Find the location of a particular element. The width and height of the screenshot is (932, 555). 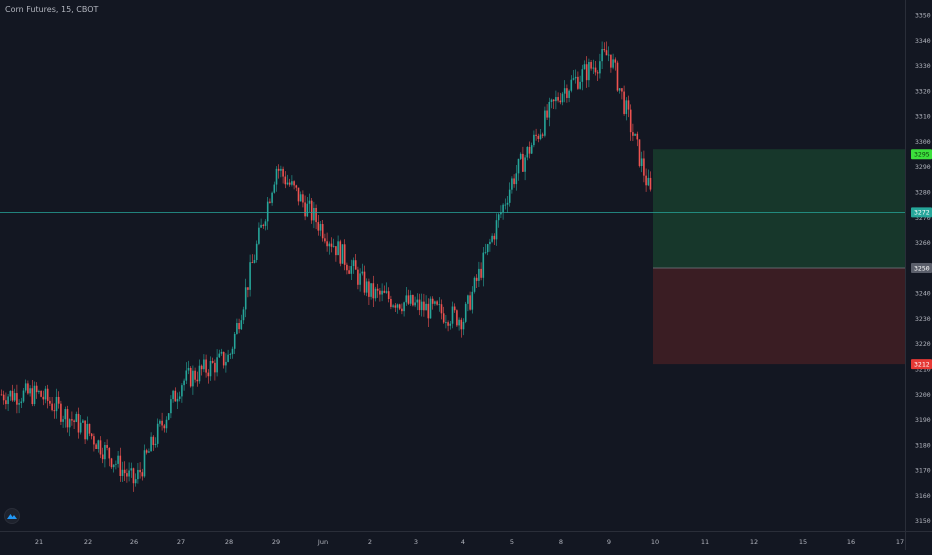

price-tick-label: 3260 is located at coordinates (923, 243).